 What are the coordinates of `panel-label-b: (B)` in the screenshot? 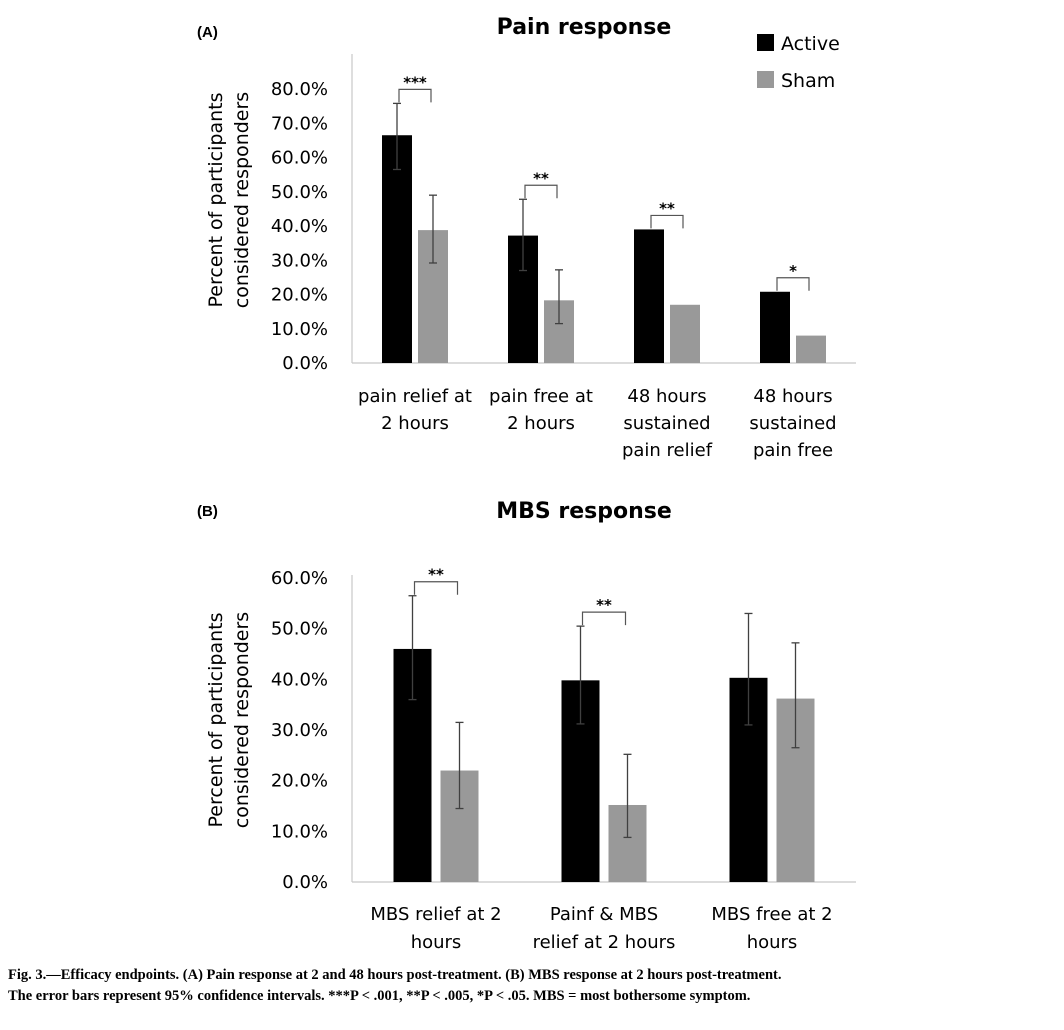 It's located at (207, 511).